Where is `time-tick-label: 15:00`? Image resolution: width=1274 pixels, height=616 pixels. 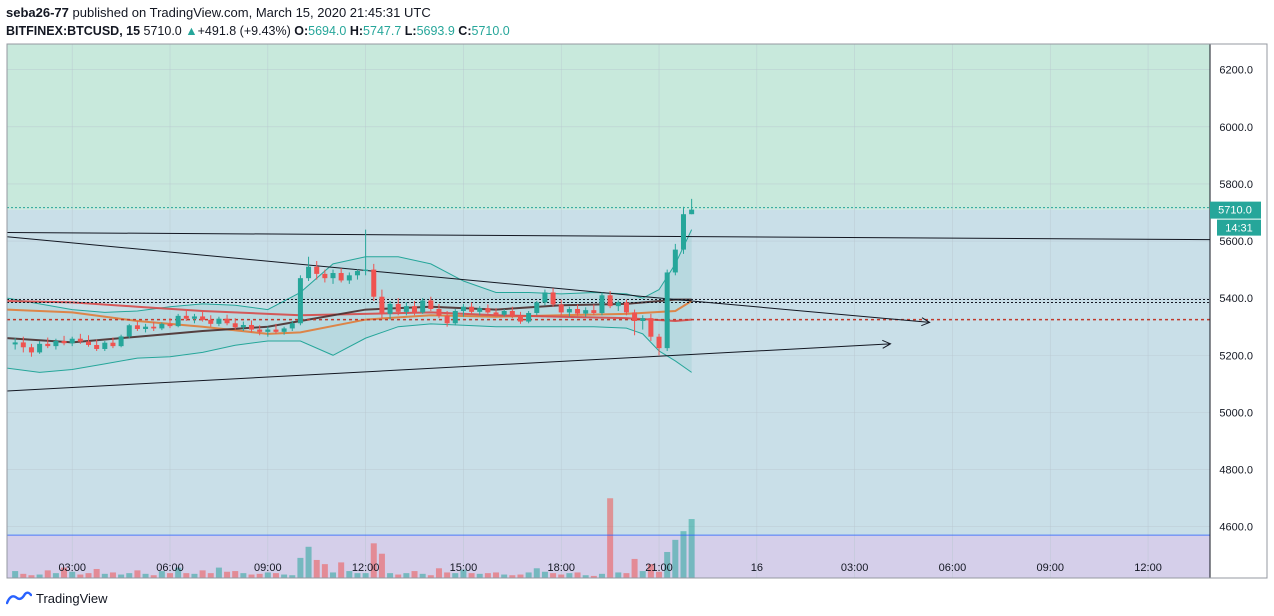
time-tick-label: 15:00 is located at coordinates (464, 568).